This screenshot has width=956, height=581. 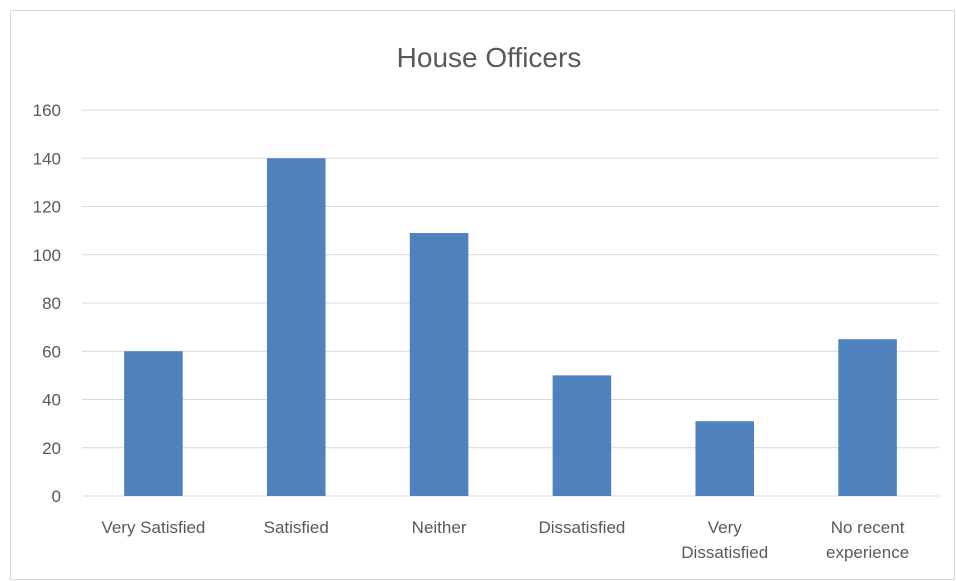 I want to click on bar-satisfied, so click(x=296, y=327).